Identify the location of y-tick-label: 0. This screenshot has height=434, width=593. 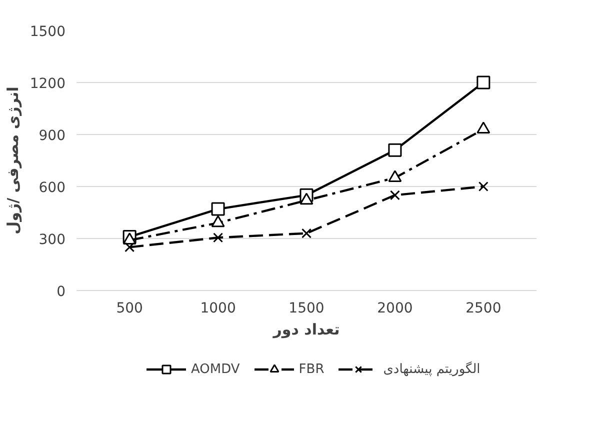
(61, 292).